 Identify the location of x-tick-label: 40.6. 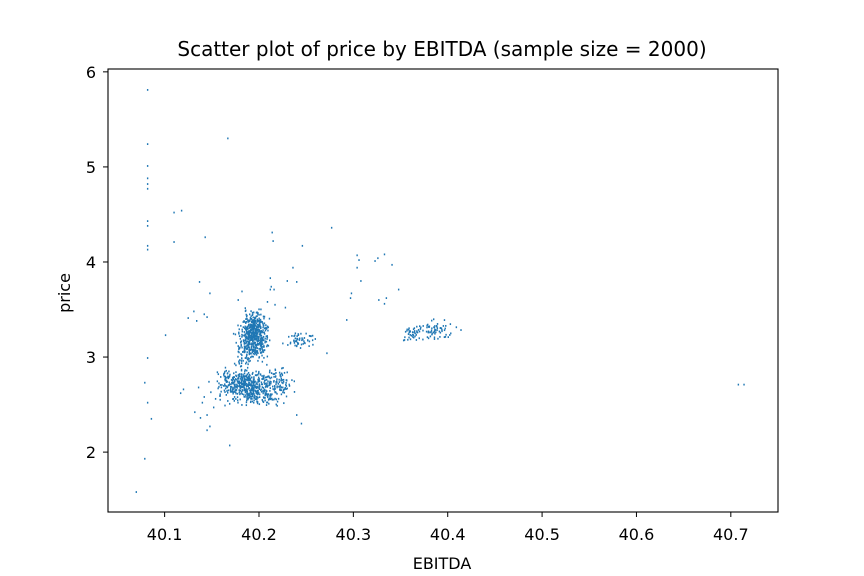
(637, 534).